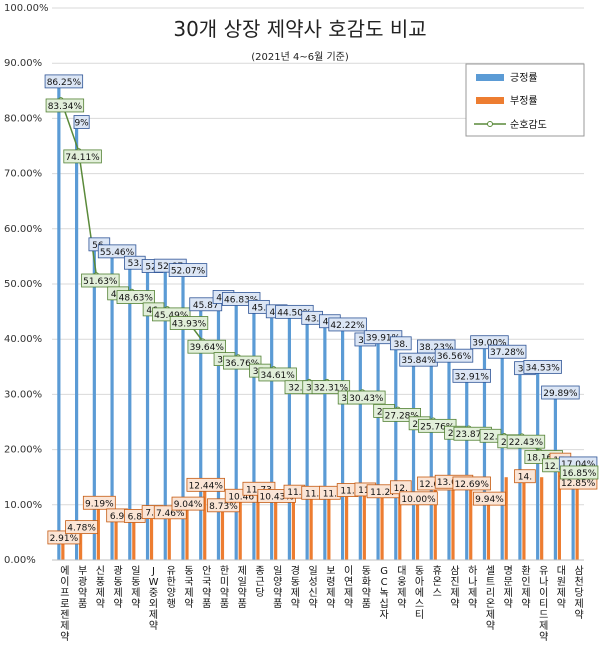 This screenshot has height=659, width=600. I want to click on data-label-negative: 12.69%, so click(472, 485).